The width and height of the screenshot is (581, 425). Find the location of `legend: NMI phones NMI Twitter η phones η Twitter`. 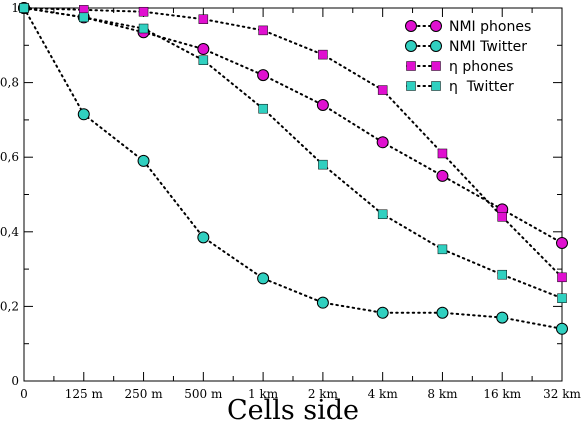

legend: NMI phones NMI Twitter η phones η Twitter is located at coordinates (468, 57).